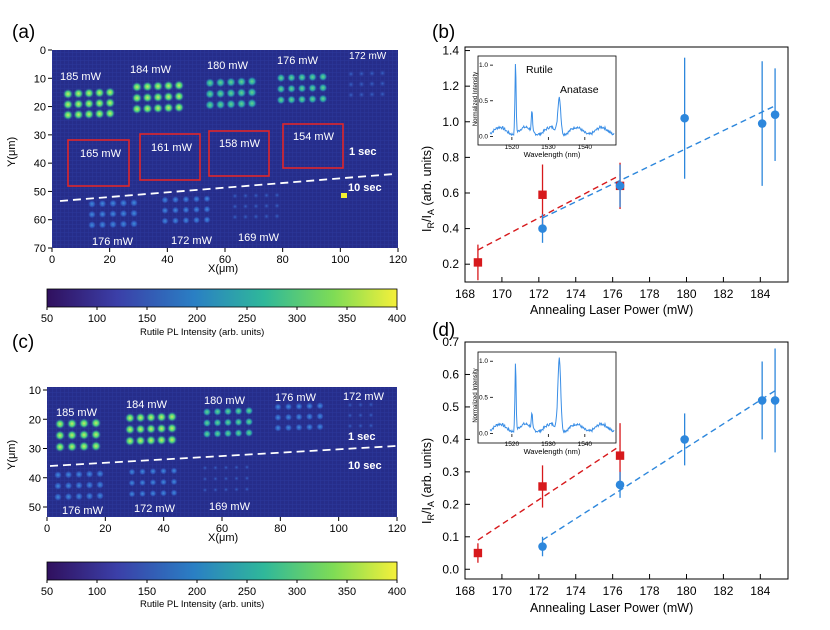 The height and width of the screenshot is (630, 830). I want to click on x-tick-label: 120, so click(398, 260).